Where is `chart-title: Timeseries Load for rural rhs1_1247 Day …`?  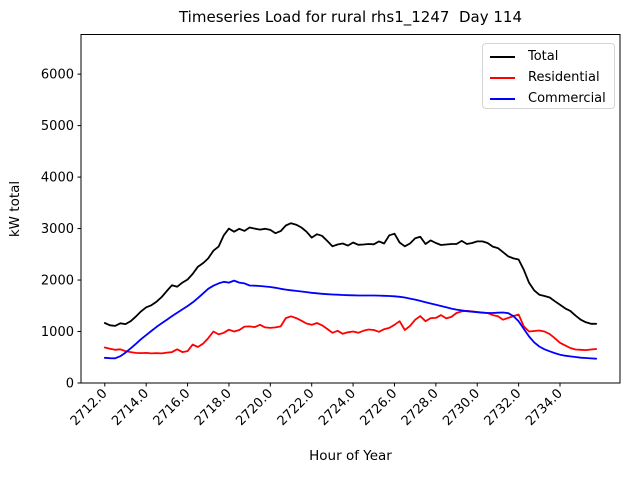 chart-title: Timeseries Load for rural rhs1_1247 Day … is located at coordinates (350, 17).